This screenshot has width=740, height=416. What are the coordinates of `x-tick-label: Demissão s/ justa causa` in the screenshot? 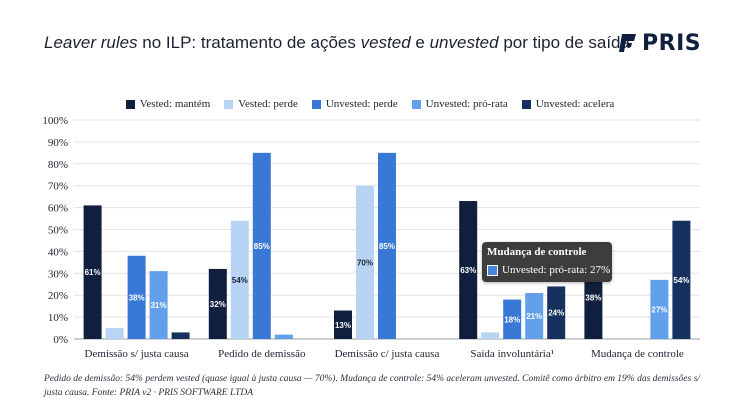 It's located at (137, 354).